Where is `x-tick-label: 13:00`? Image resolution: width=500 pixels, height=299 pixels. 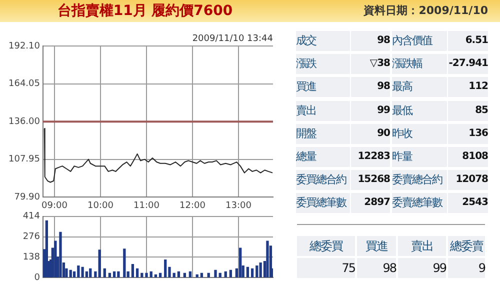
x-tick-label: 13:00 is located at coordinates (239, 205).